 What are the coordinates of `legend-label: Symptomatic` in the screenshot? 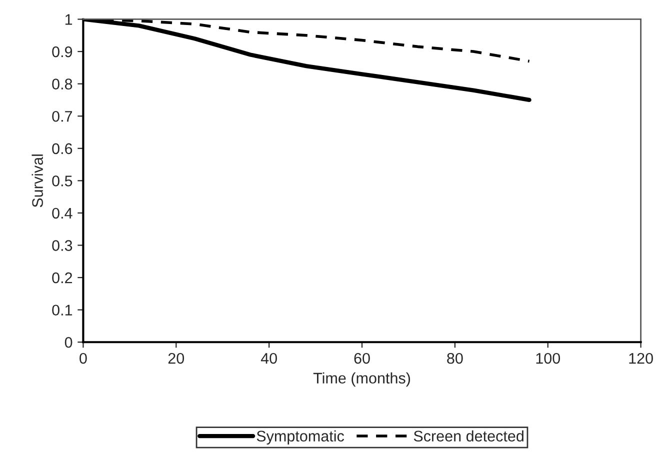 It's located at (300, 437).